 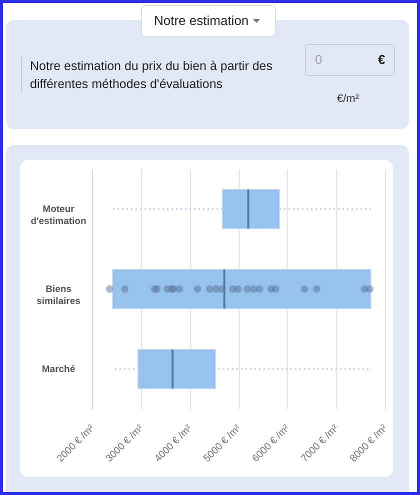 What do you see at coordinates (58, 295) in the screenshot?
I see `y-tick-label: Biens similaires` at bounding box center [58, 295].